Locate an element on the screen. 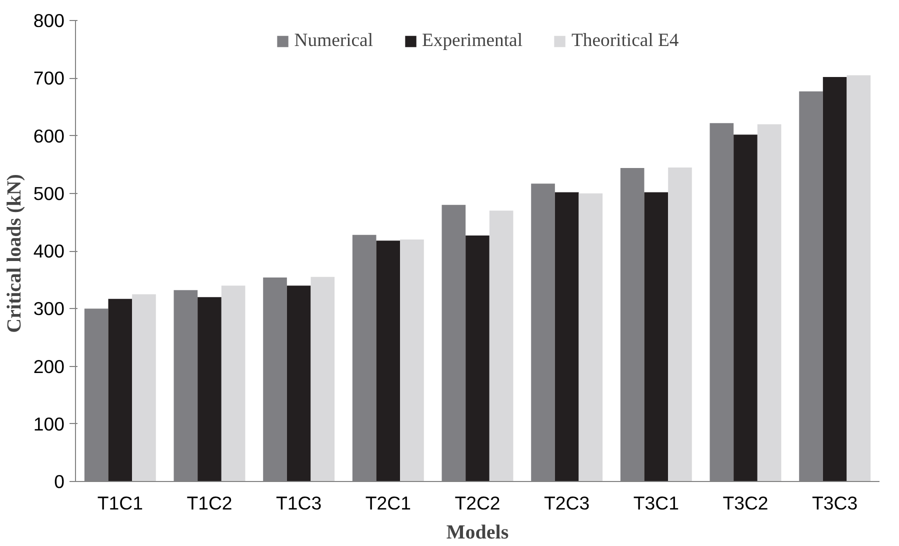 The width and height of the screenshot is (899, 546). y-tick-label: 400 is located at coordinates (49, 251).